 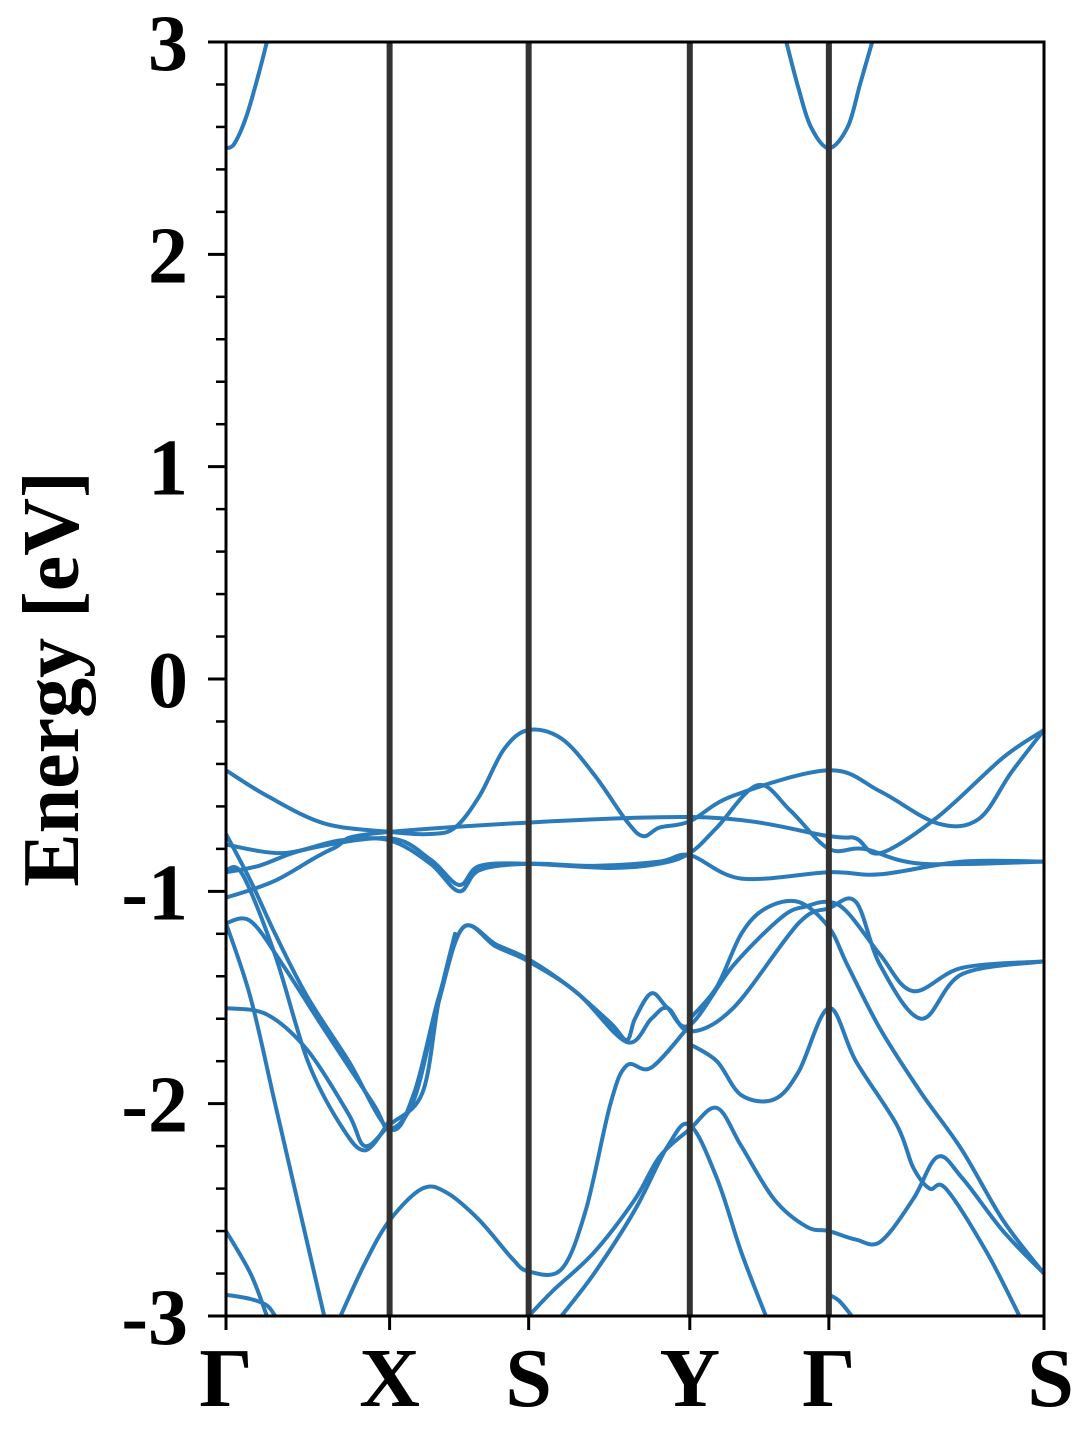 What do you see at coordinates (389, 1378) in the screenshot?
I see `x-tick-label: X` at bounding box center [389, 1378].